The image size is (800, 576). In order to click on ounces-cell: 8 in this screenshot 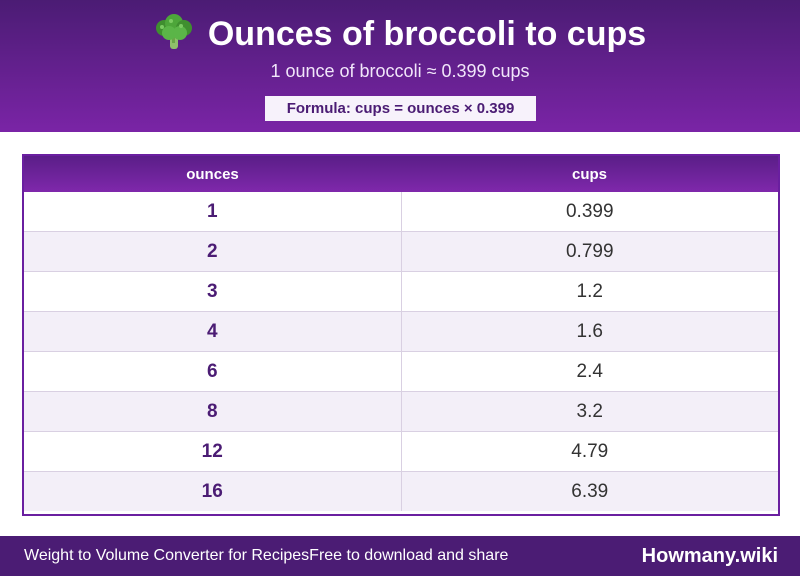, I will do `click(213, 411)`.